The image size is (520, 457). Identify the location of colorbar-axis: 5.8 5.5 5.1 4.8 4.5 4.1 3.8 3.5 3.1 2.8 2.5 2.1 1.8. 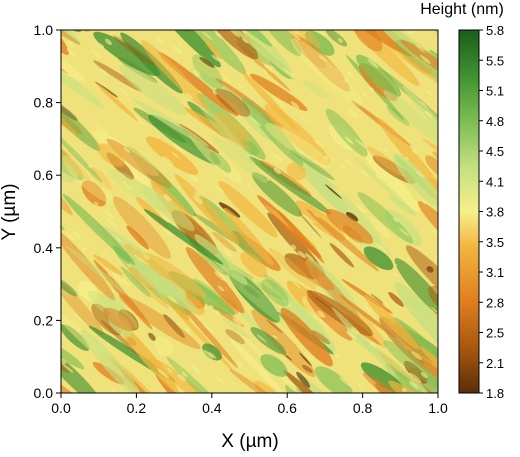
(491, 212).